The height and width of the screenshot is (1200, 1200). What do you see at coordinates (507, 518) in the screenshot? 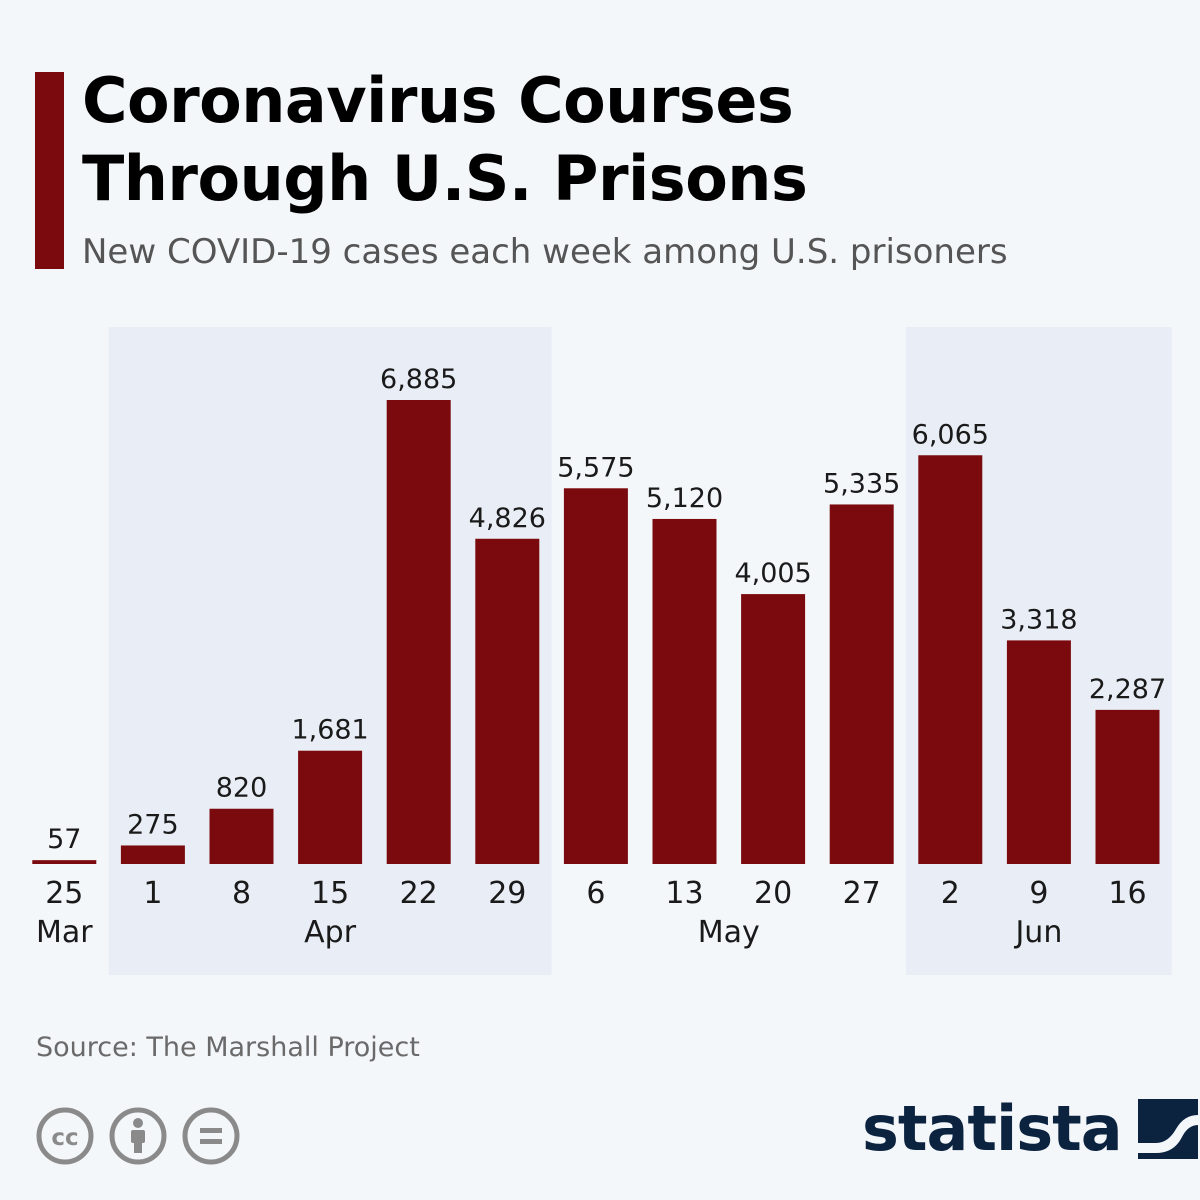
I see `value-label-5: 4,826` at bounding box center [507, 518].